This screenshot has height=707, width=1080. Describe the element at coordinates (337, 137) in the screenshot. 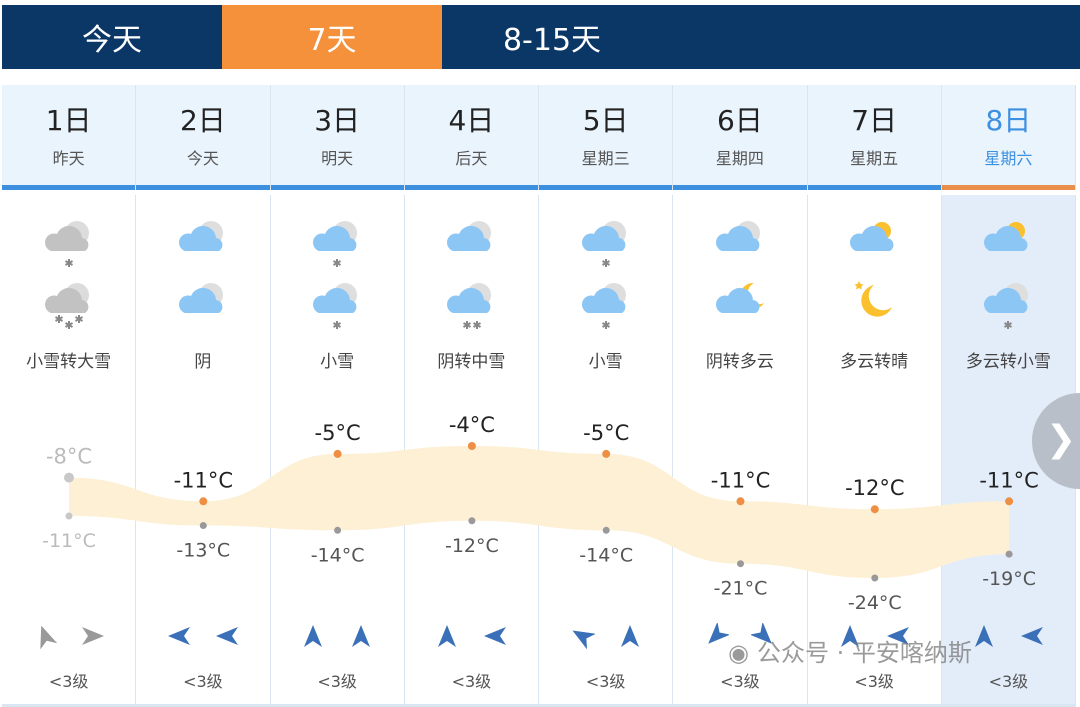

I see `day-tab-3: 3日 明天` at that location.